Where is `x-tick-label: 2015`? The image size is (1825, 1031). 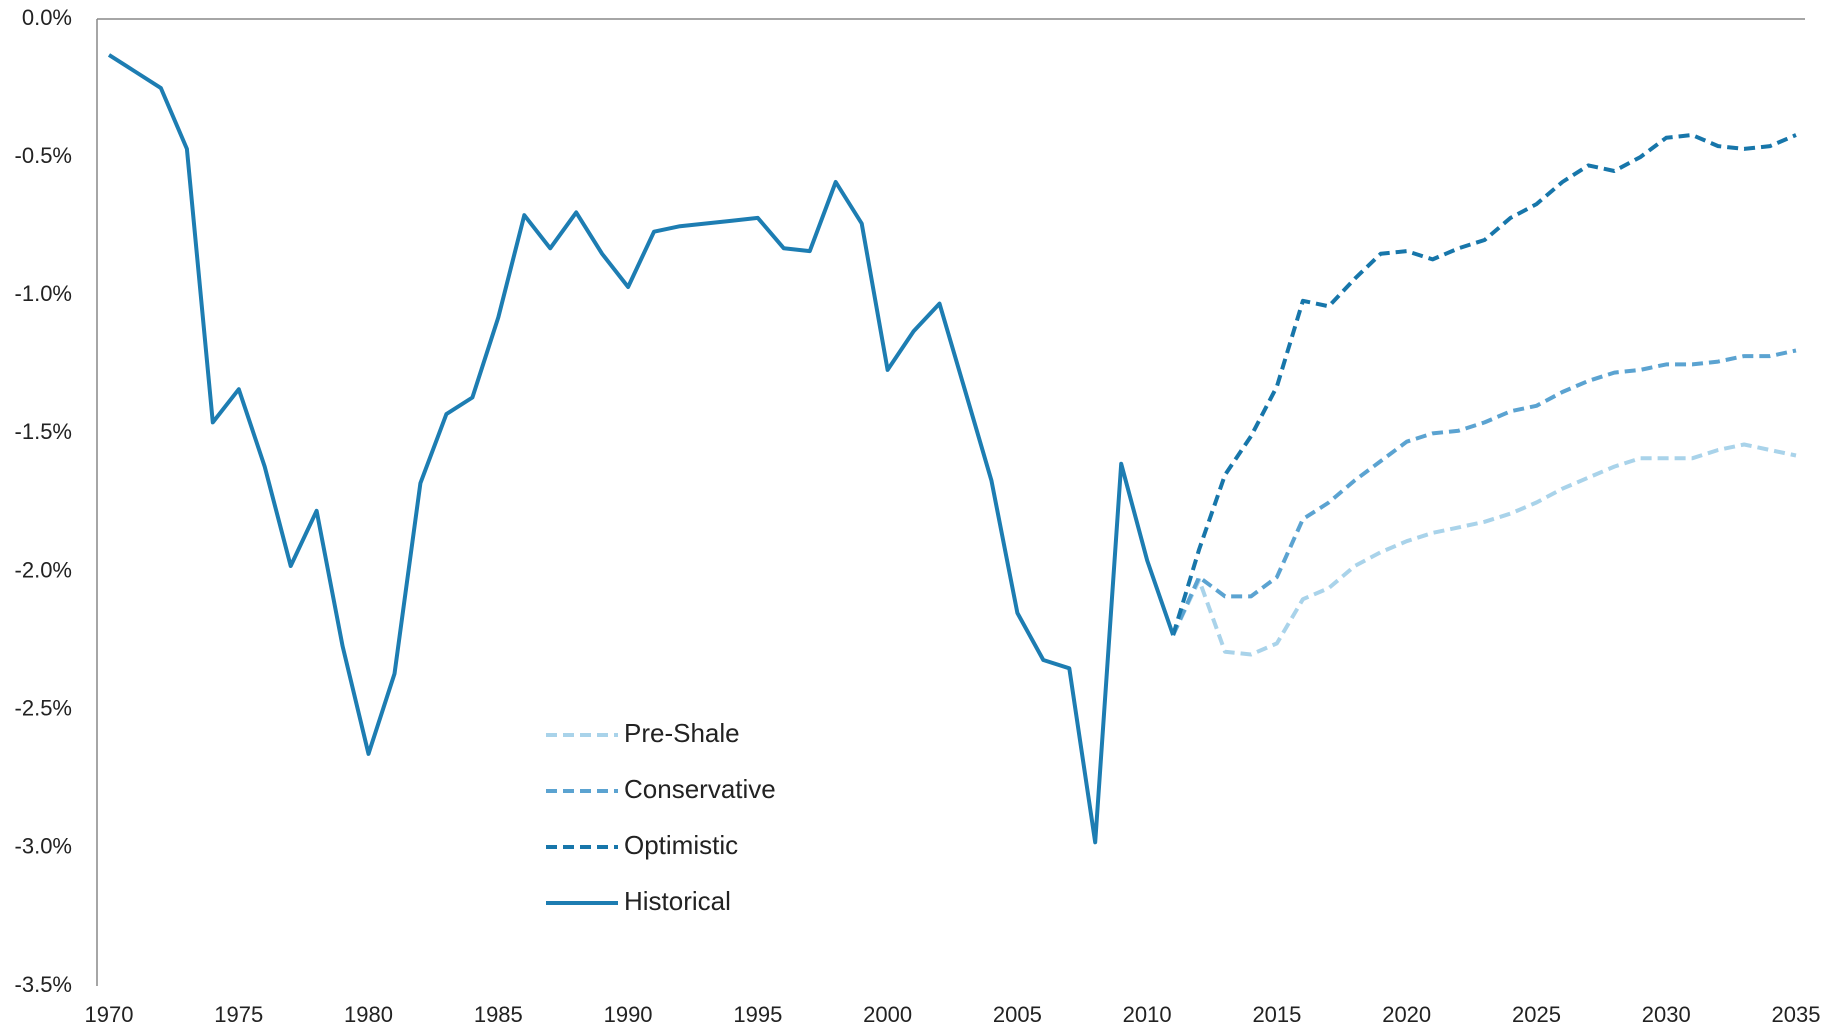 x-tick-label: 2015 is located at coordinates (1276, 1014).